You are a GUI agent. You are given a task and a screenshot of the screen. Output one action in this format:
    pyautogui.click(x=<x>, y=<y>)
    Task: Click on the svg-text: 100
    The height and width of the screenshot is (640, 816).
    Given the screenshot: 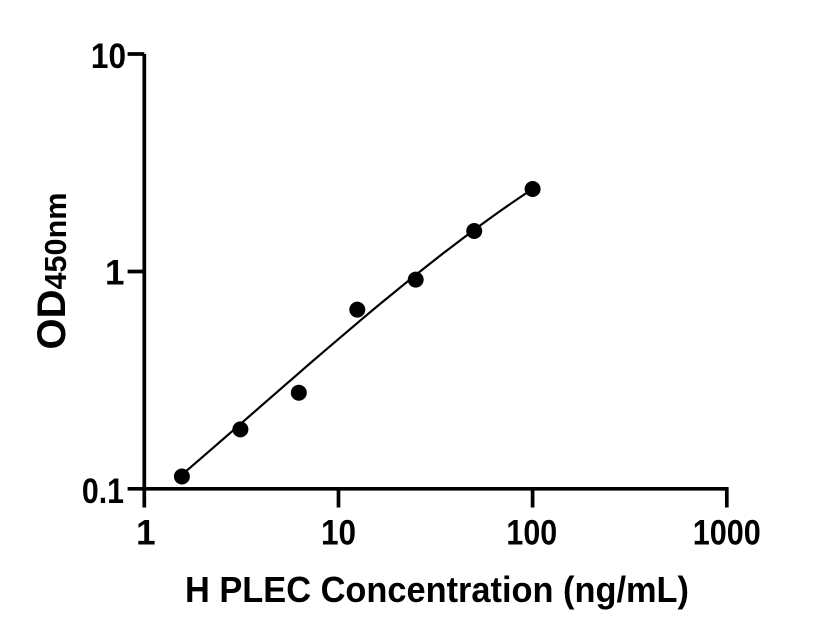 What is the action you would take?
    pyautogui.click(x=531, y=533)
    